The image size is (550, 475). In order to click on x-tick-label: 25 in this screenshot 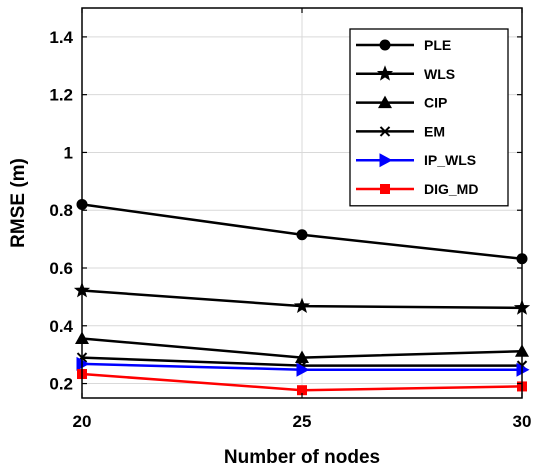, I will do `click(302, 421)`.